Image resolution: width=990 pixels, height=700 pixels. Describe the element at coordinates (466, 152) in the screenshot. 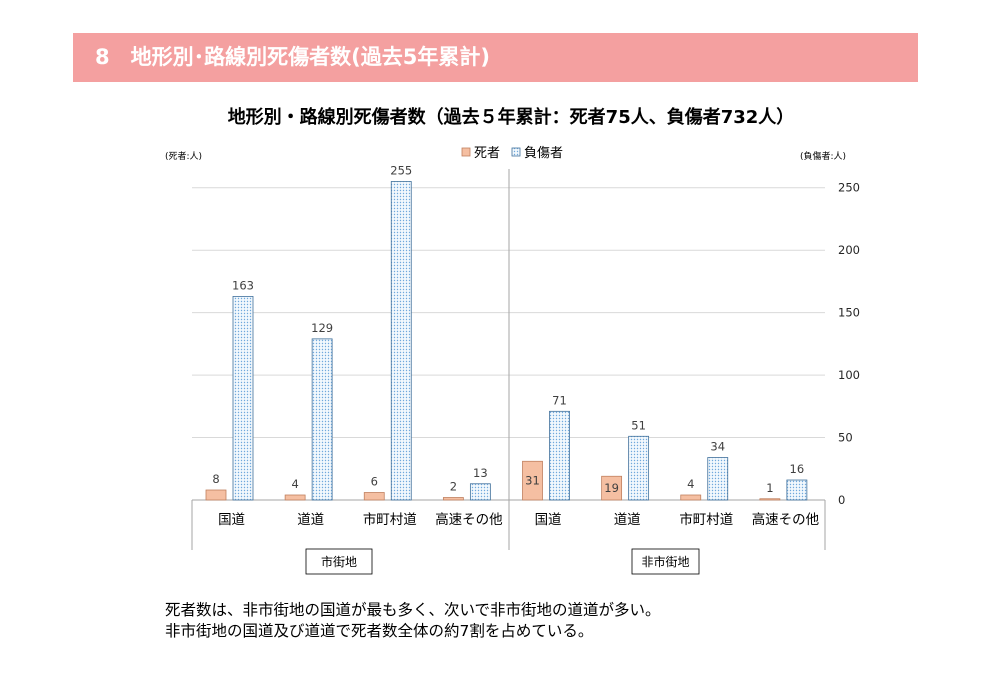

I see `legend-swatch-deaths` at that location.